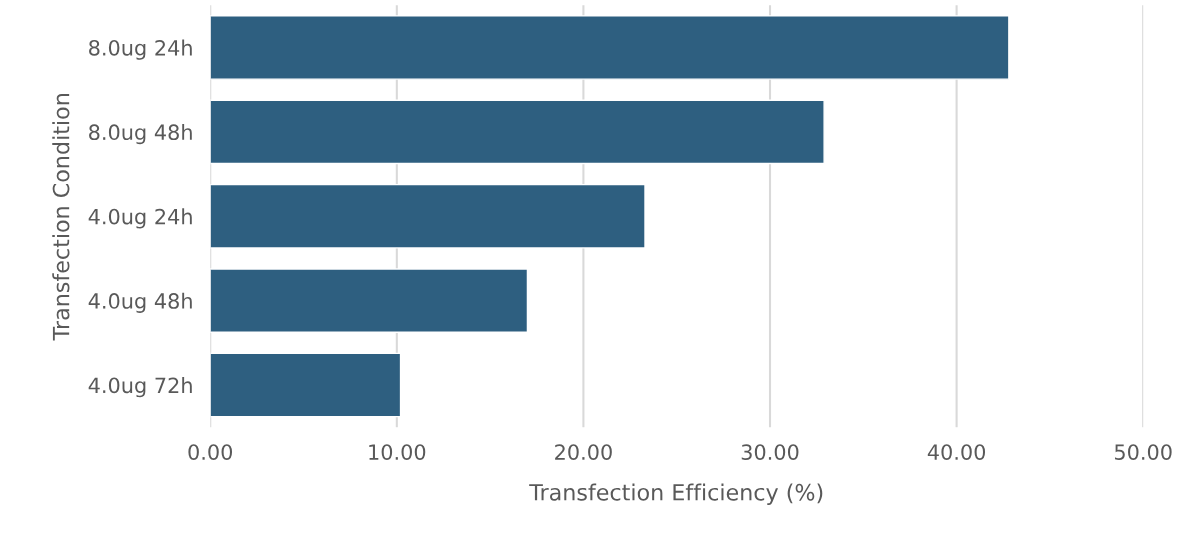 This screenshot has width=1181, height=534. What do you see at coordinates (676, 494) in the screenshot?
I see `x-axis-title: Transfection Efficiency (%)` at bounding box center [676, 494].